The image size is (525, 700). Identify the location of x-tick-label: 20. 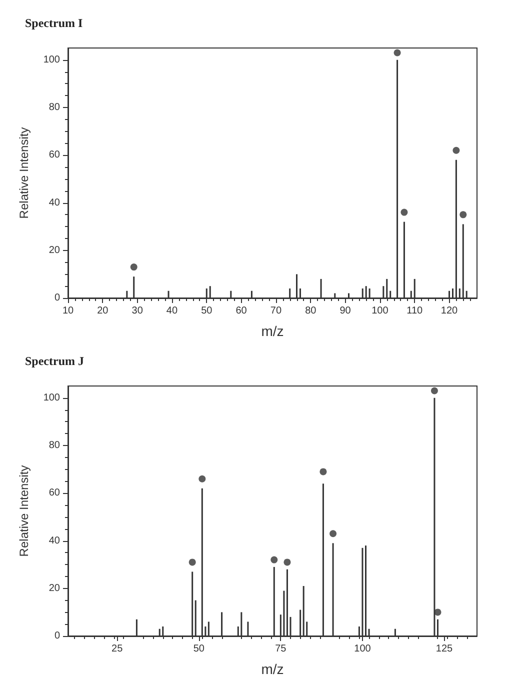
(103, 311).